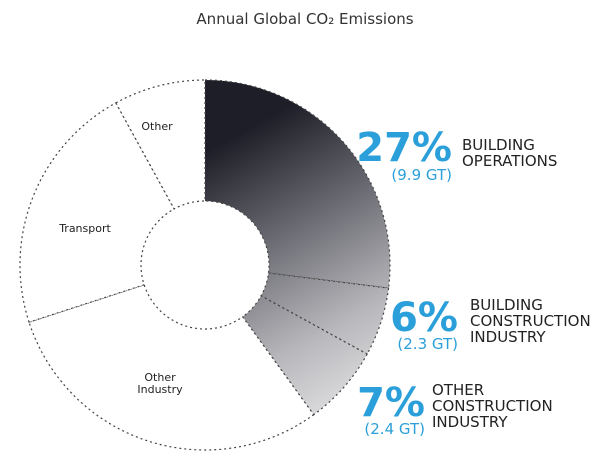 This screenshot has height=454, width=610. Describe the element at coordinates (394, 429) in the screenshot. I see `emissions-label: (2.4 GT)` at that location.